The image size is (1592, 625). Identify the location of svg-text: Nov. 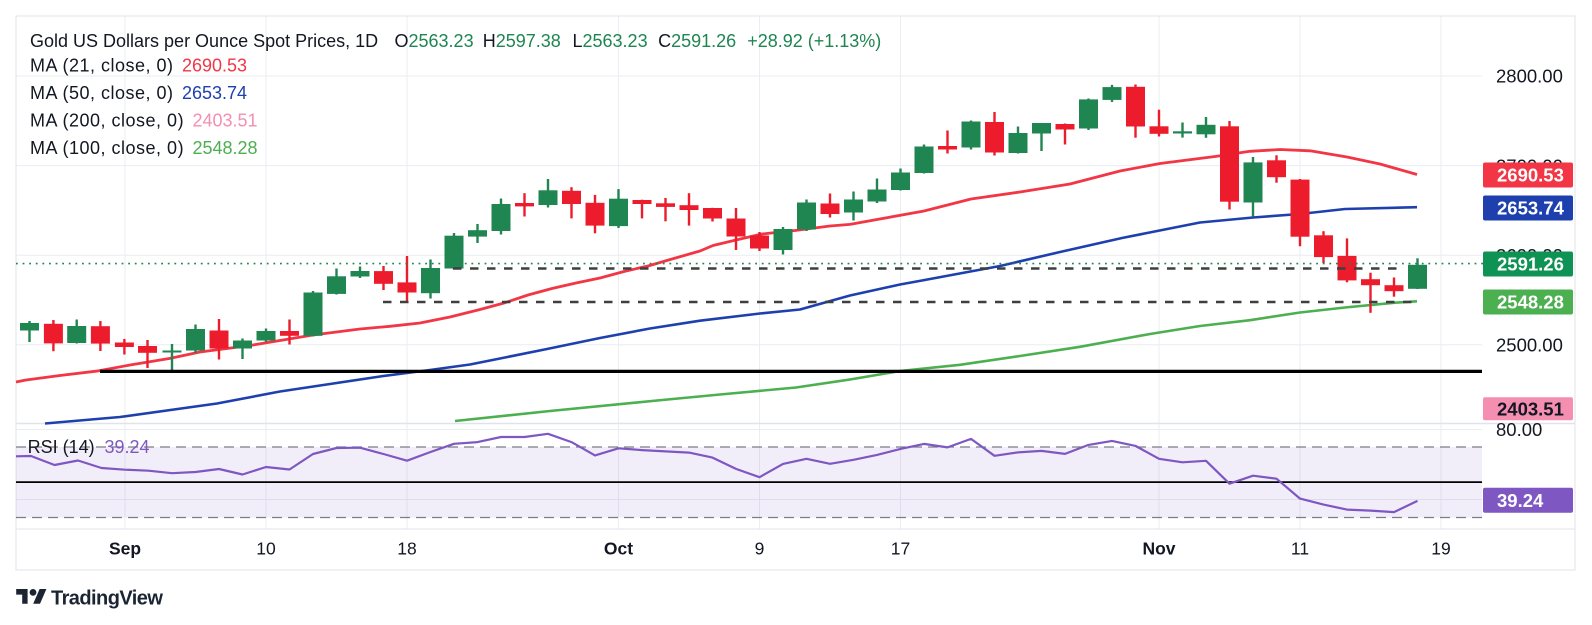
(1158, 549).